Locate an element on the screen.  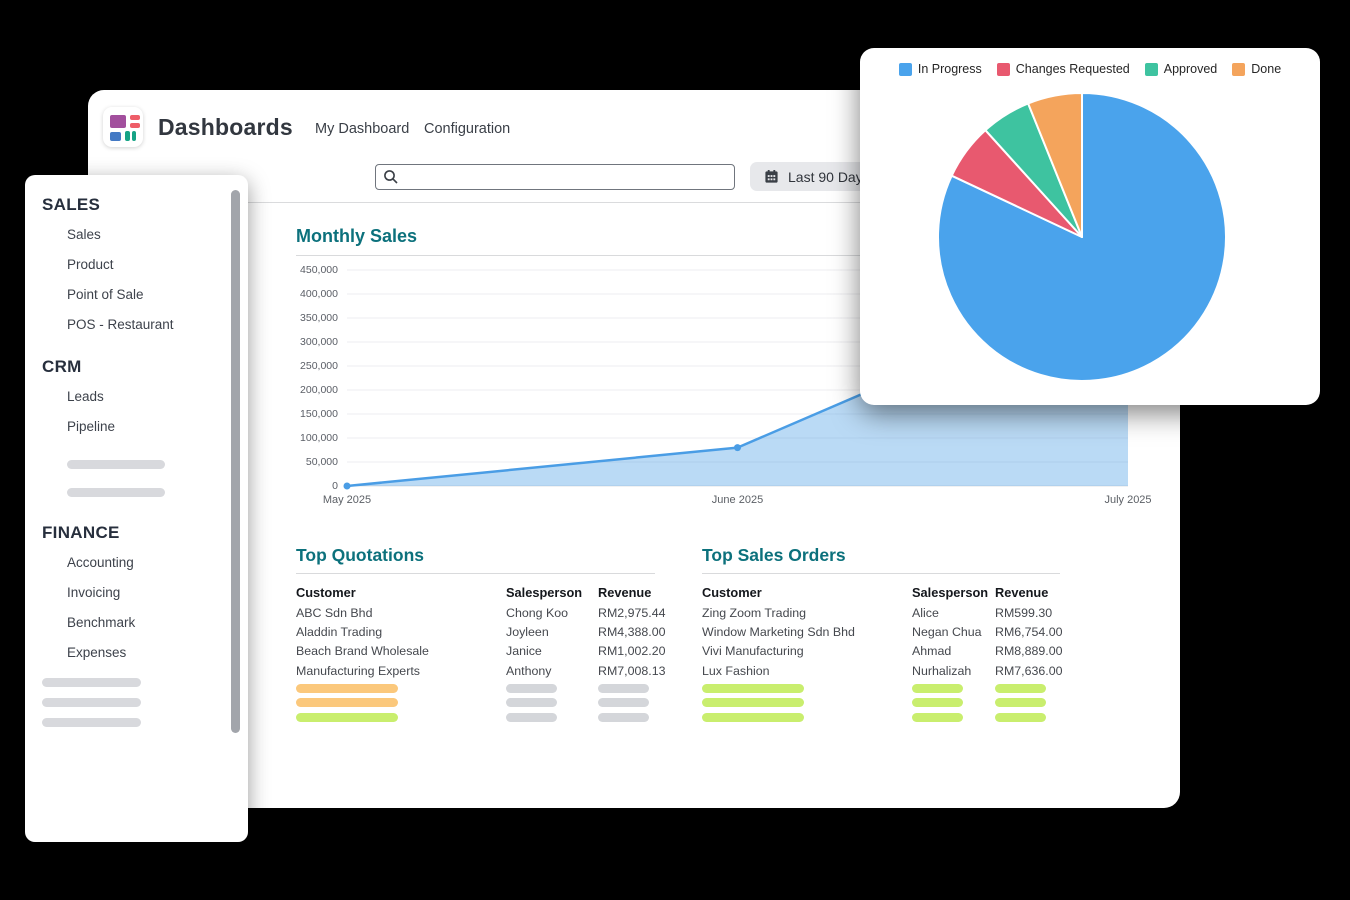
table-cell: Negan Chua is located at coordinates (947, 631).